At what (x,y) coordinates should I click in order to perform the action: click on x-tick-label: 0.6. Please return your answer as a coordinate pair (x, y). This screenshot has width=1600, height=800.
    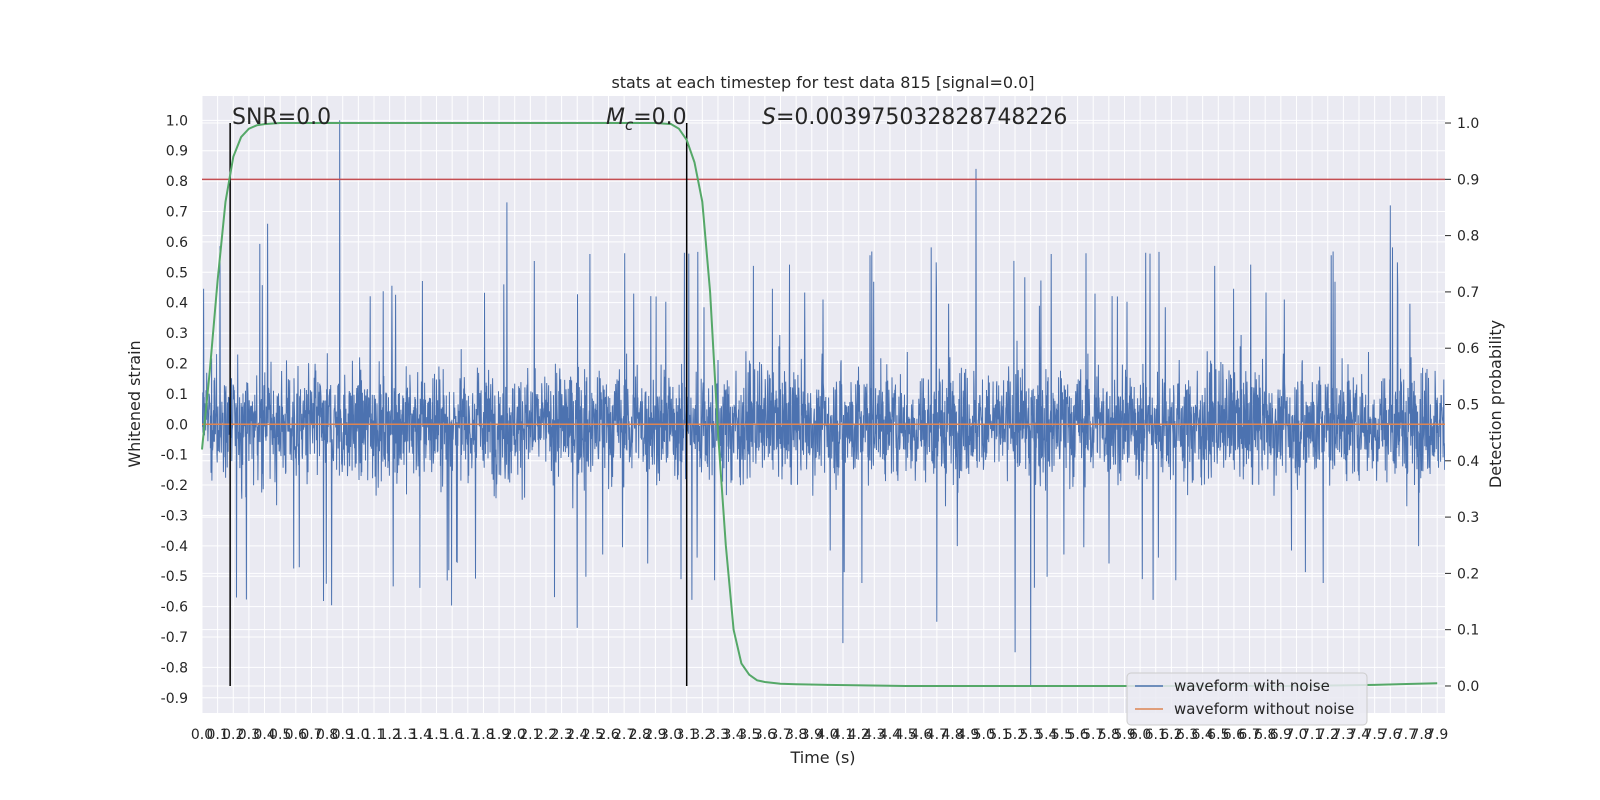
    Looking at the image, I should click on (296, 735).